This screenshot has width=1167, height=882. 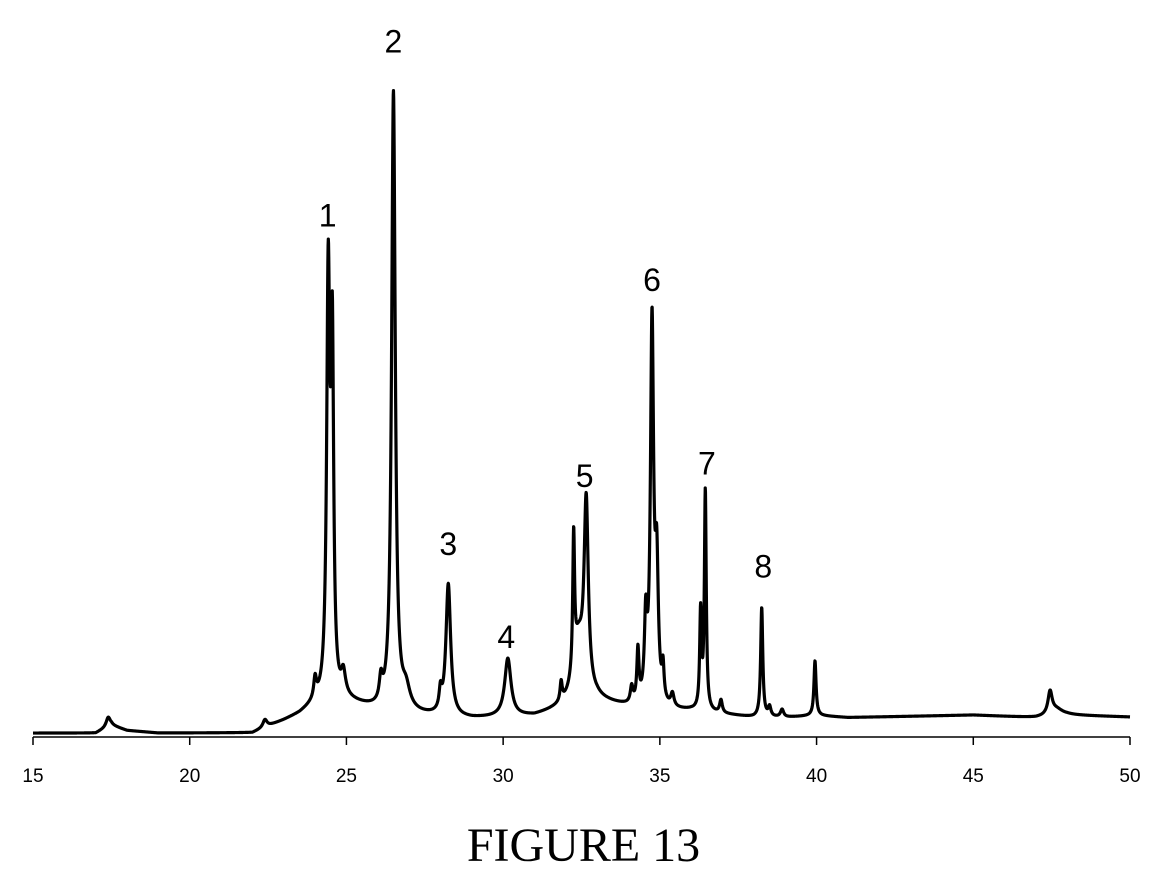 I want to click on x-tick-label: 35, so click(x=659, y=776).